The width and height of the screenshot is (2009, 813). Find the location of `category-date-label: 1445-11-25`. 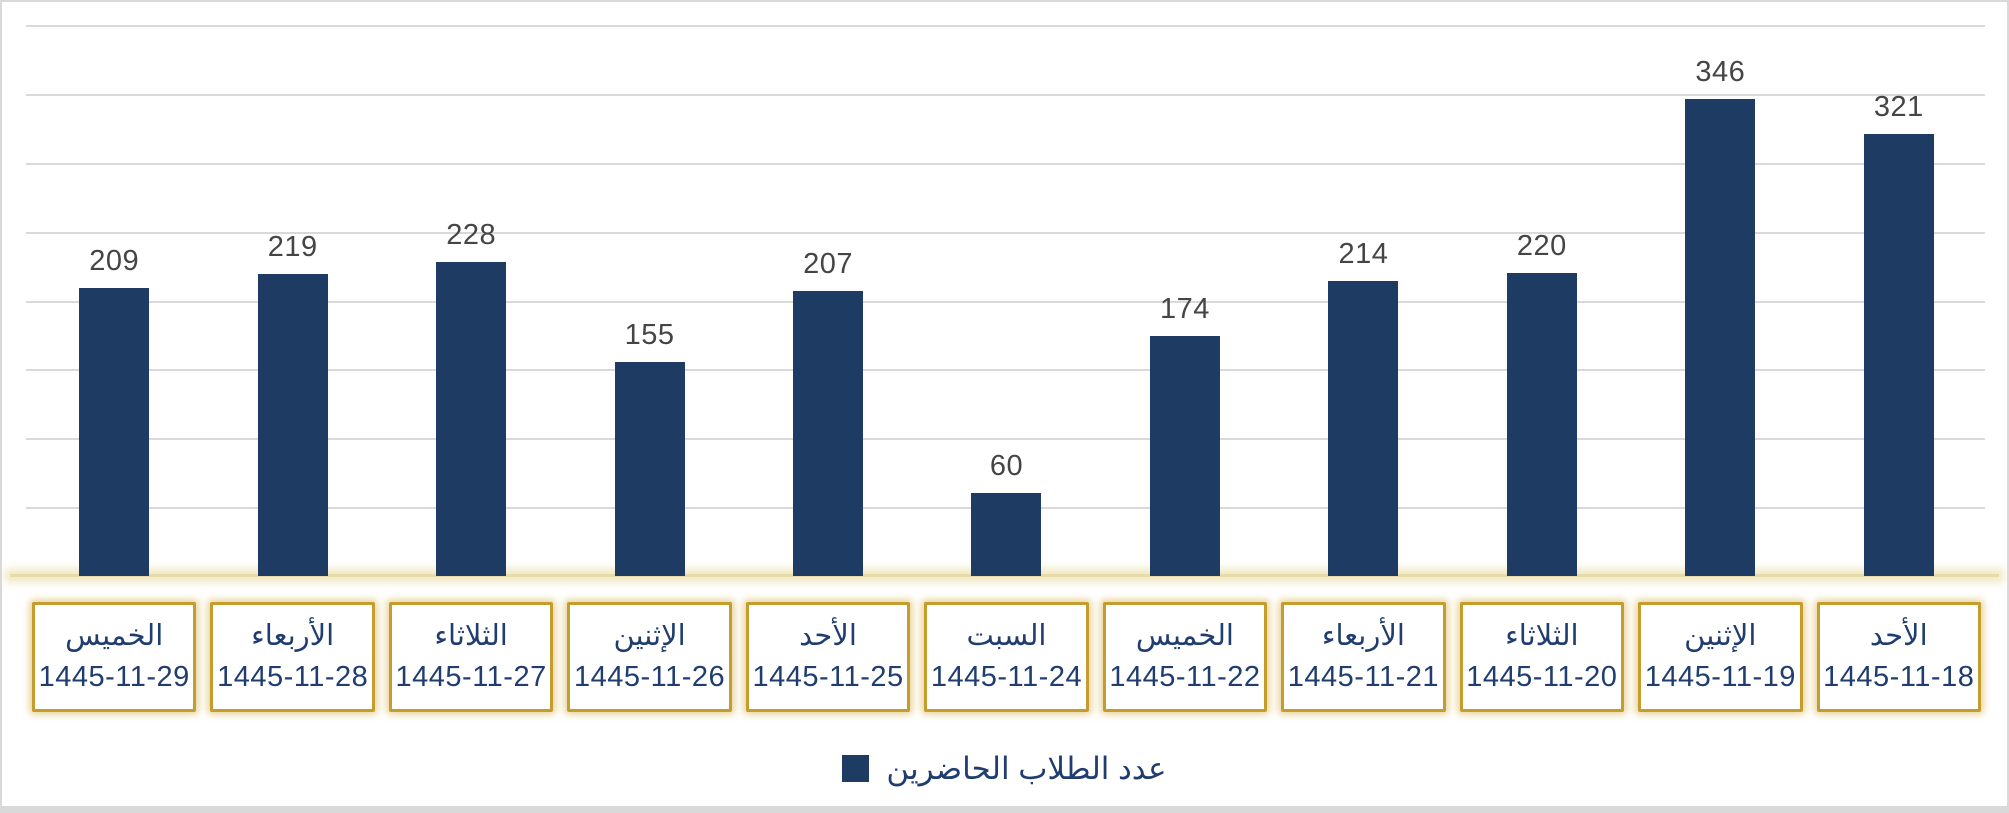

category-date-label: 1445-11-25 is located at coordinates (828, 677).